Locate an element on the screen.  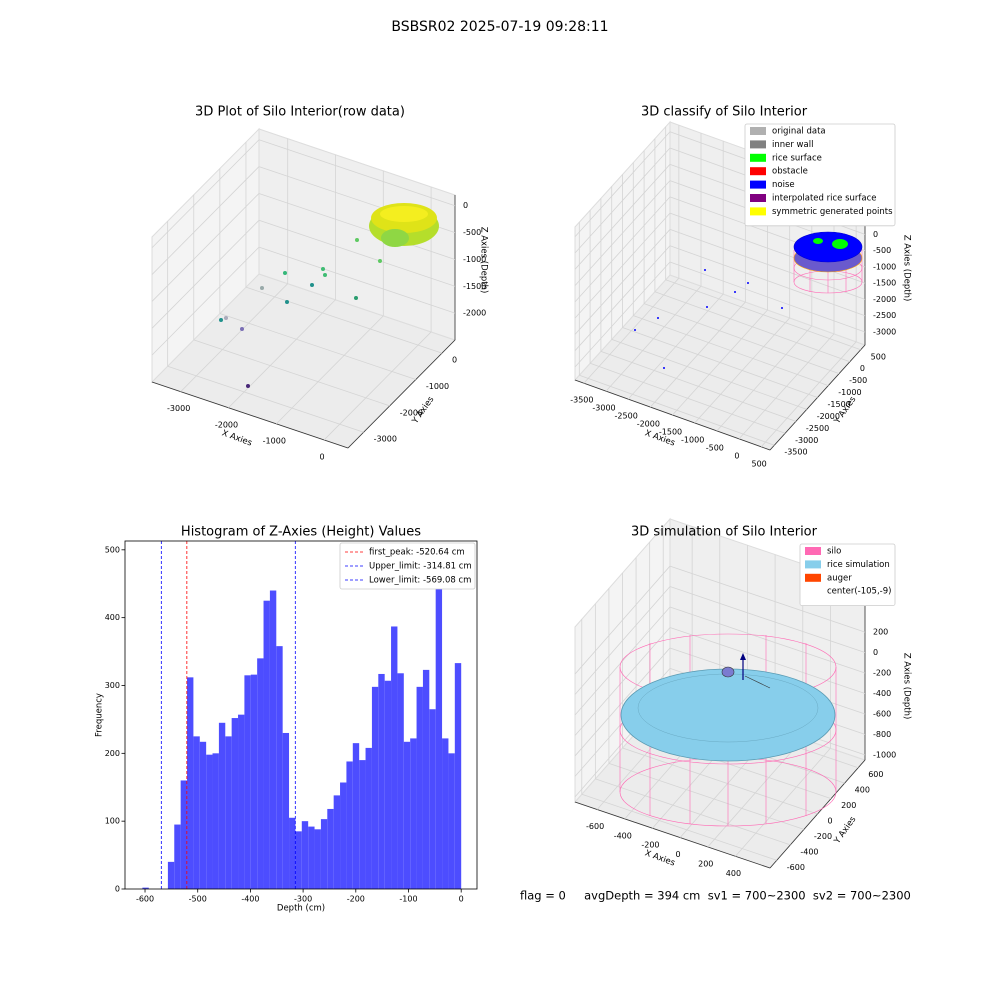
chart-title: 3D simulation of Silo Interior is located at coordinates (724, 532).